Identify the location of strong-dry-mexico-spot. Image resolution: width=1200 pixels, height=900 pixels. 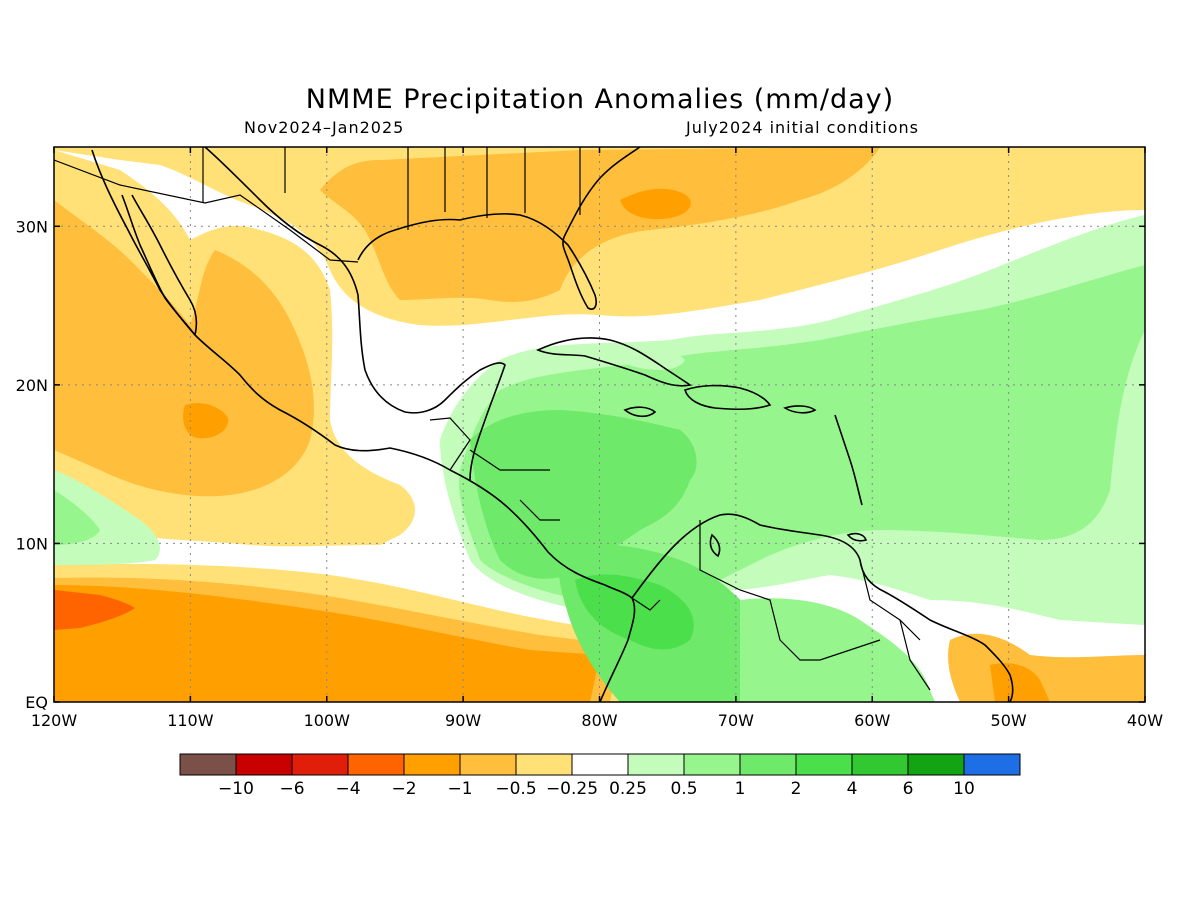
(206, 421).